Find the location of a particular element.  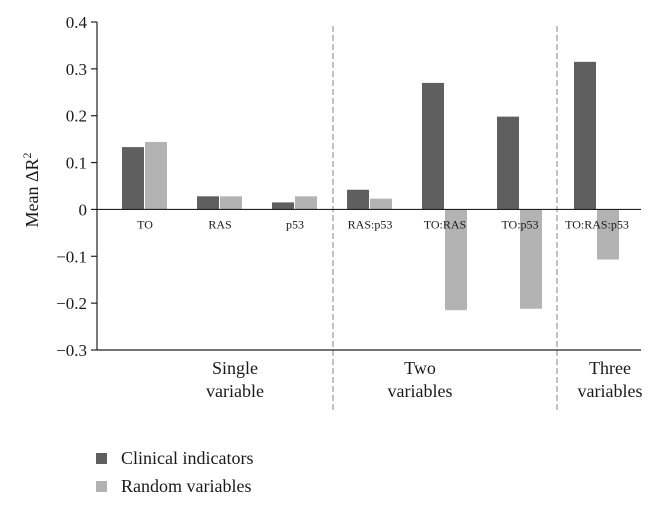

bar-random-variables-ras is located at coordinates (231, 203).